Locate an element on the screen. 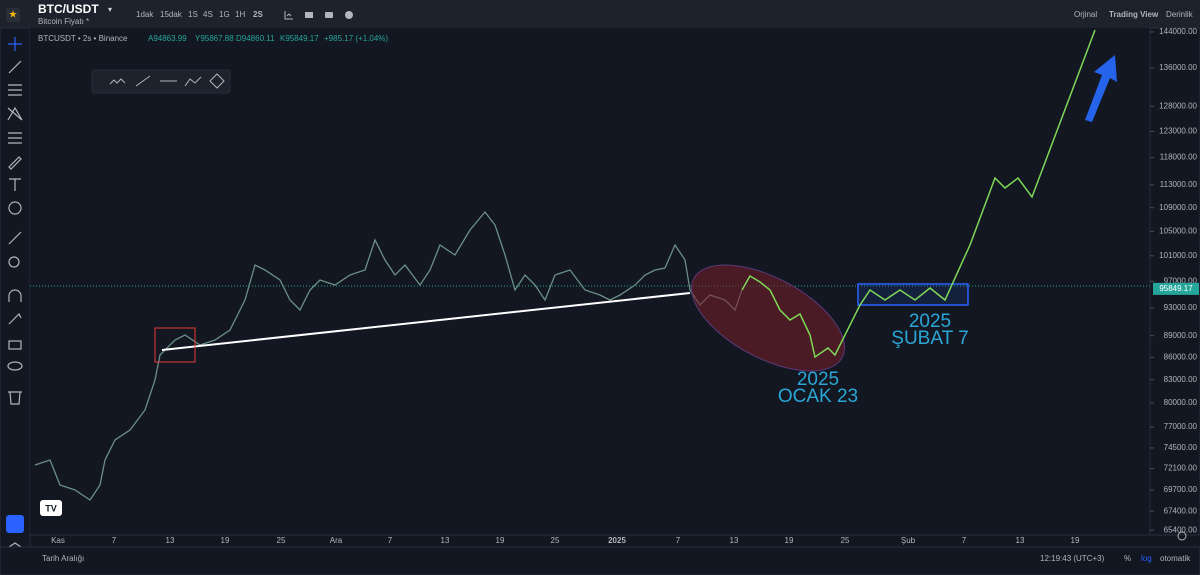 This screenshot has width=1200, height=575. fib-tool is located at coordinates (15, 90).